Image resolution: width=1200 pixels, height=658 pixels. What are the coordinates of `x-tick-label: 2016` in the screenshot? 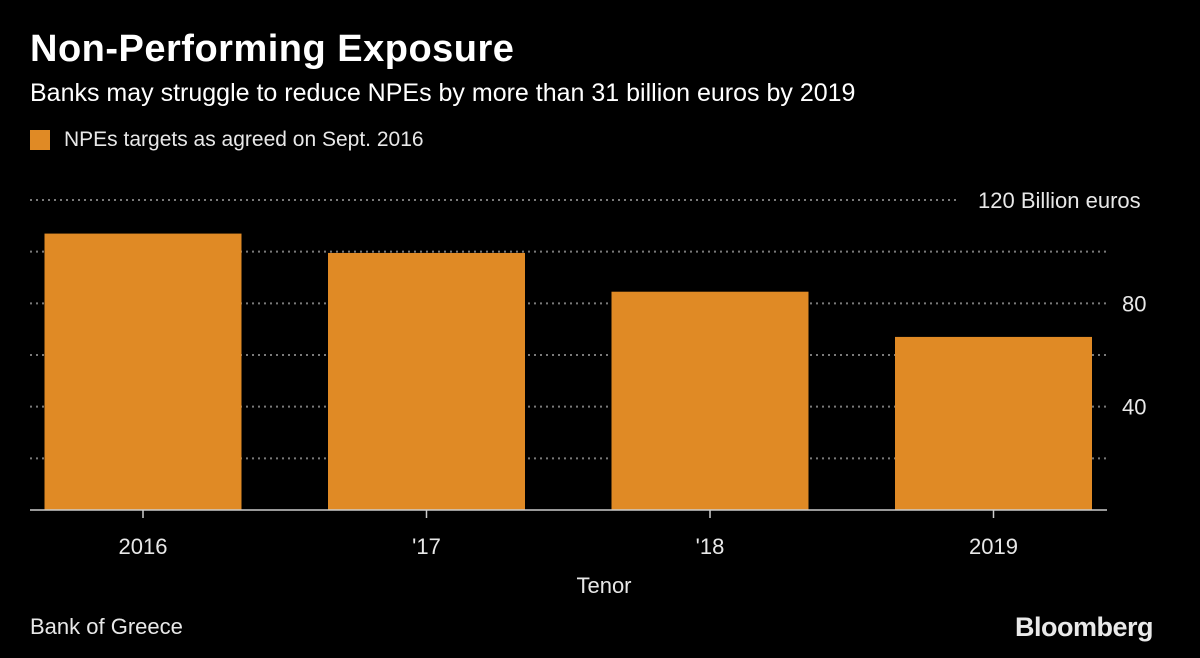 It's located at (143, 546).